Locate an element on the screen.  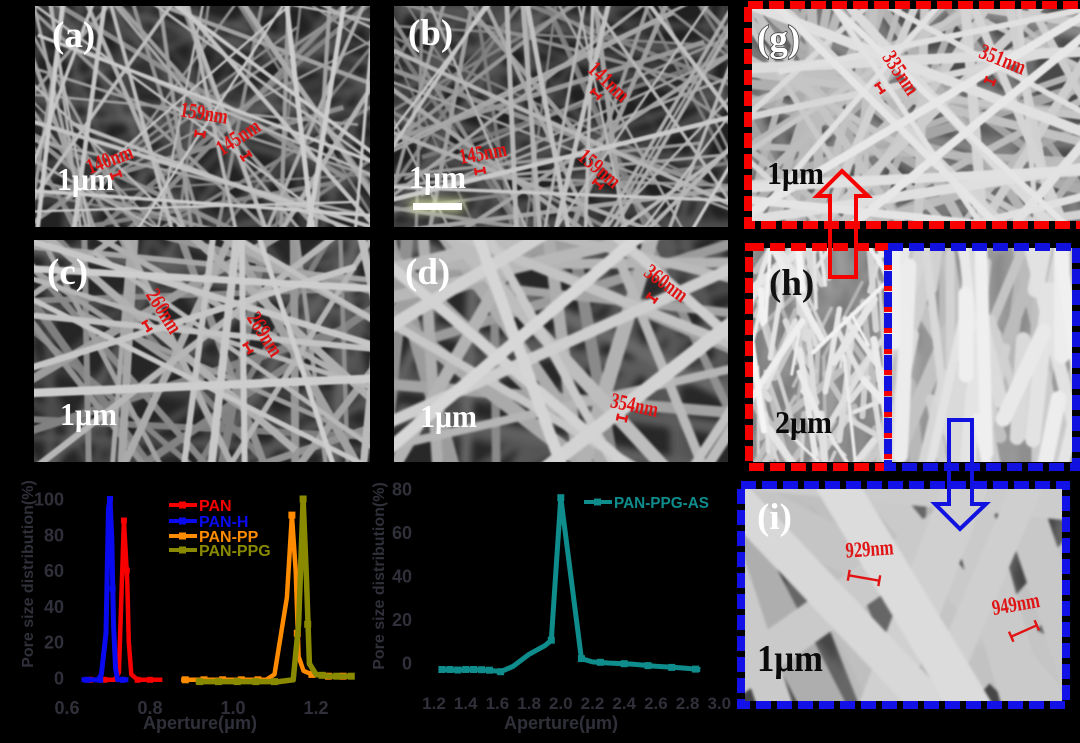
svg-text: 2.0 is located at coordinates (561, 703).